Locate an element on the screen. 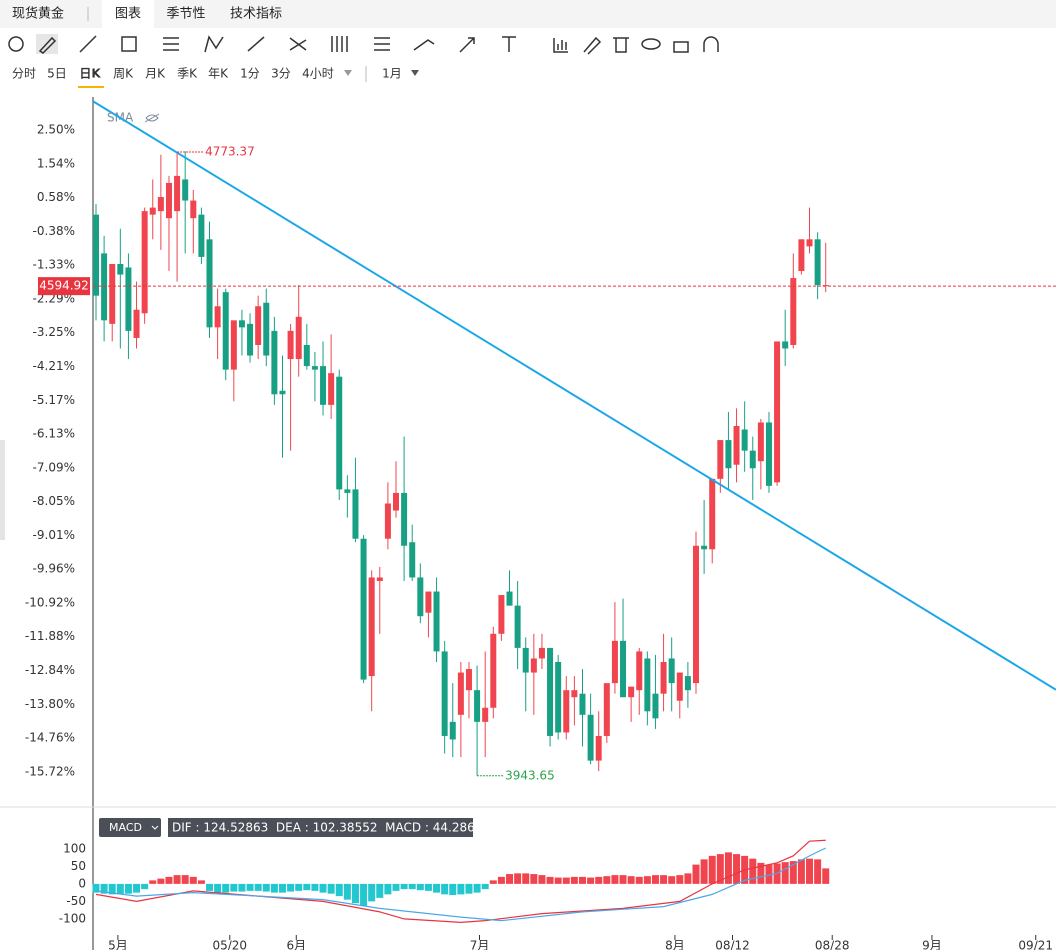 The height and width of the screenshot is (950, 1056). period-tab: 季K is located at coordinates (187, 74).